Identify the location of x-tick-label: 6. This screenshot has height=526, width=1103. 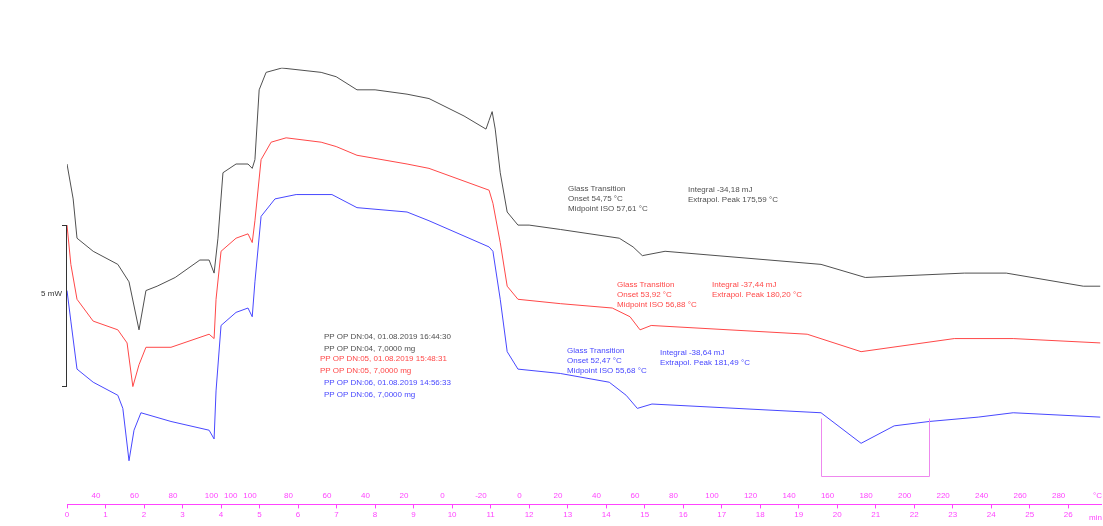
(298, 515).